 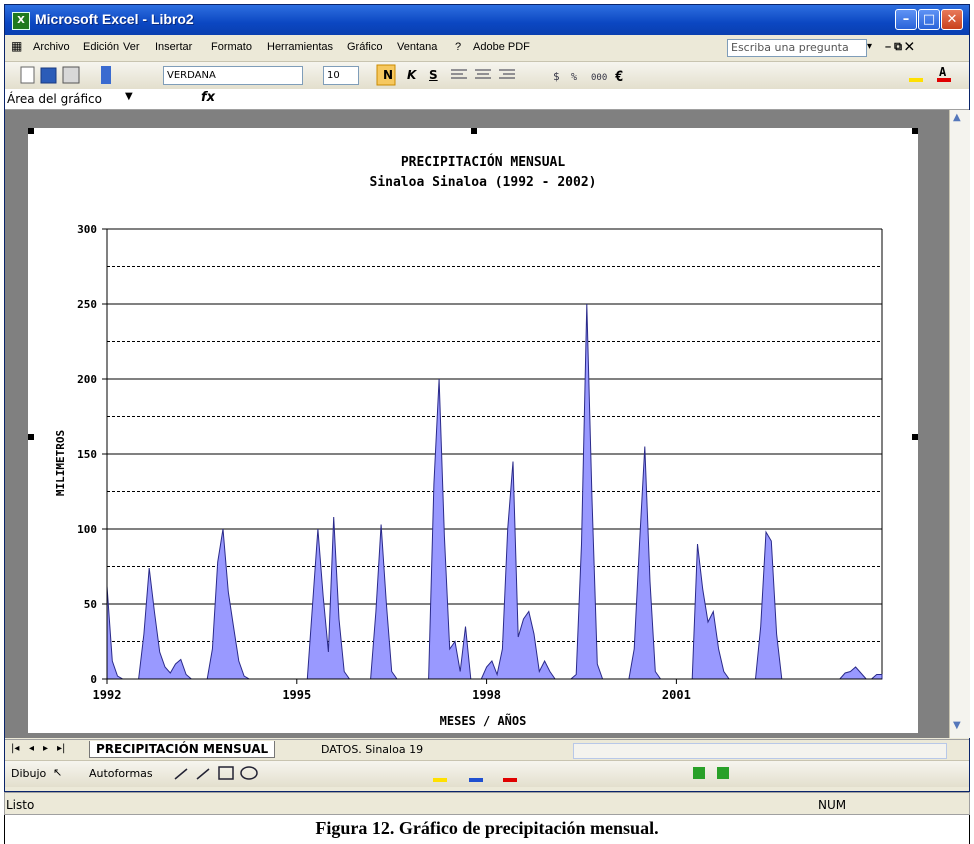 What do you see at coordinates (797, 48) in the screenshot?
I see `ask-question-input: Escriba una pregunta` at bounding box center [797, 48].